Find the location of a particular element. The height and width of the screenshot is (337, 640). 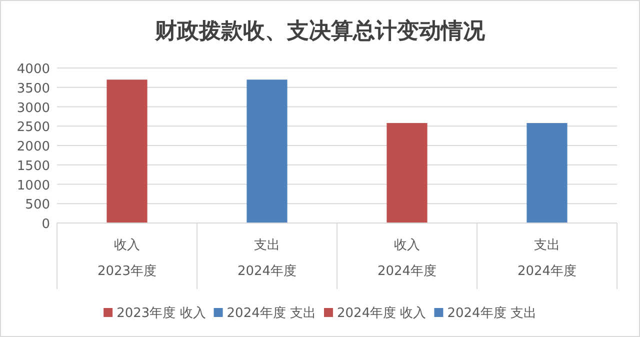

x-tick-label: 收入 2023年度 is located at coordinates (127, 258).